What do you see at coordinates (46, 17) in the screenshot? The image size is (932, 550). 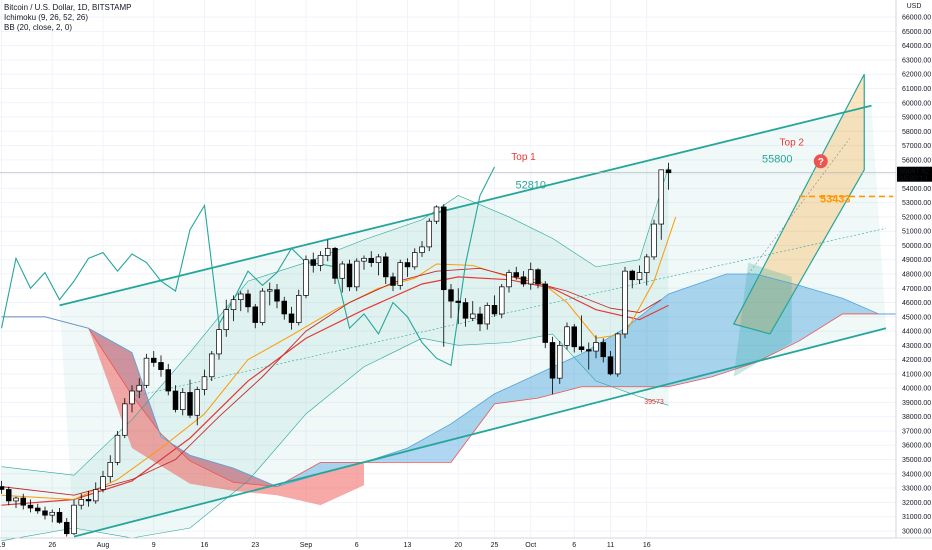 I see `legend-ichimoku: Ichimoku (9, 26, 52, 26)` at bounding box center [46, 17].